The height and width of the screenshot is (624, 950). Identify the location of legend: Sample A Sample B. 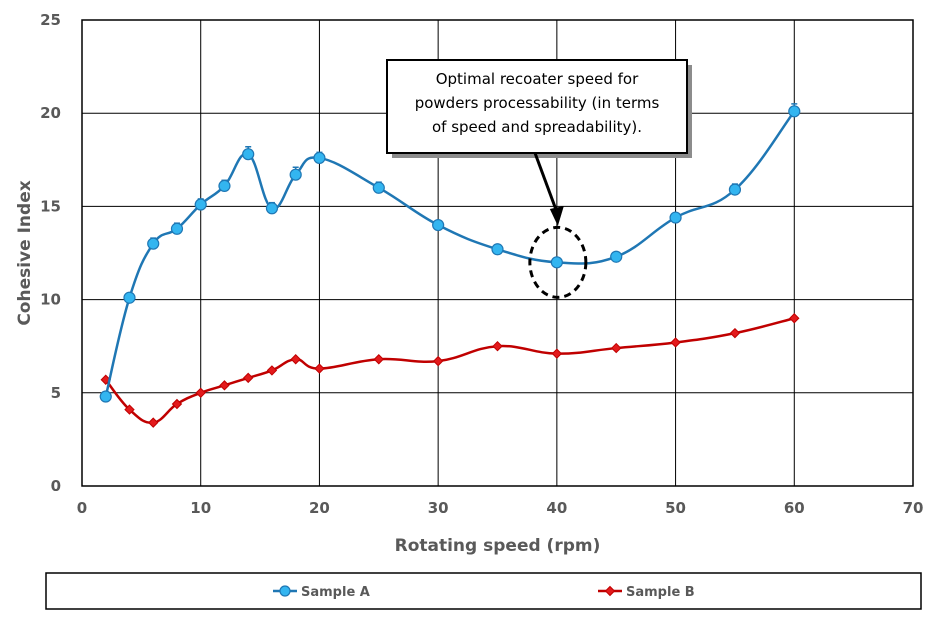
(483, 591).